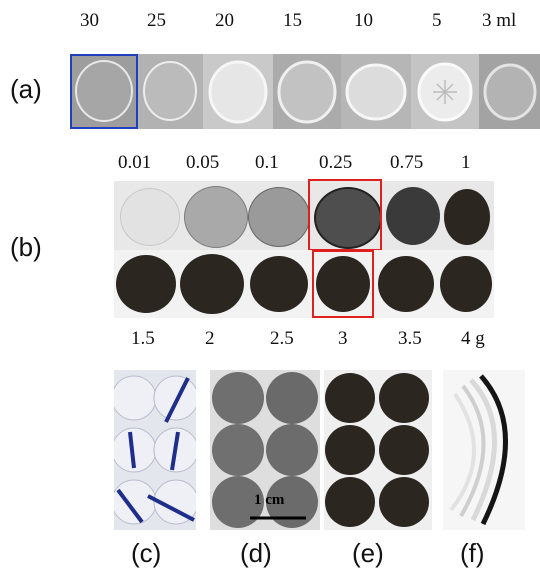  Describe the element at coordinates (224, 20) in the screenshot. I see `volume-label-20: 20` at that location.